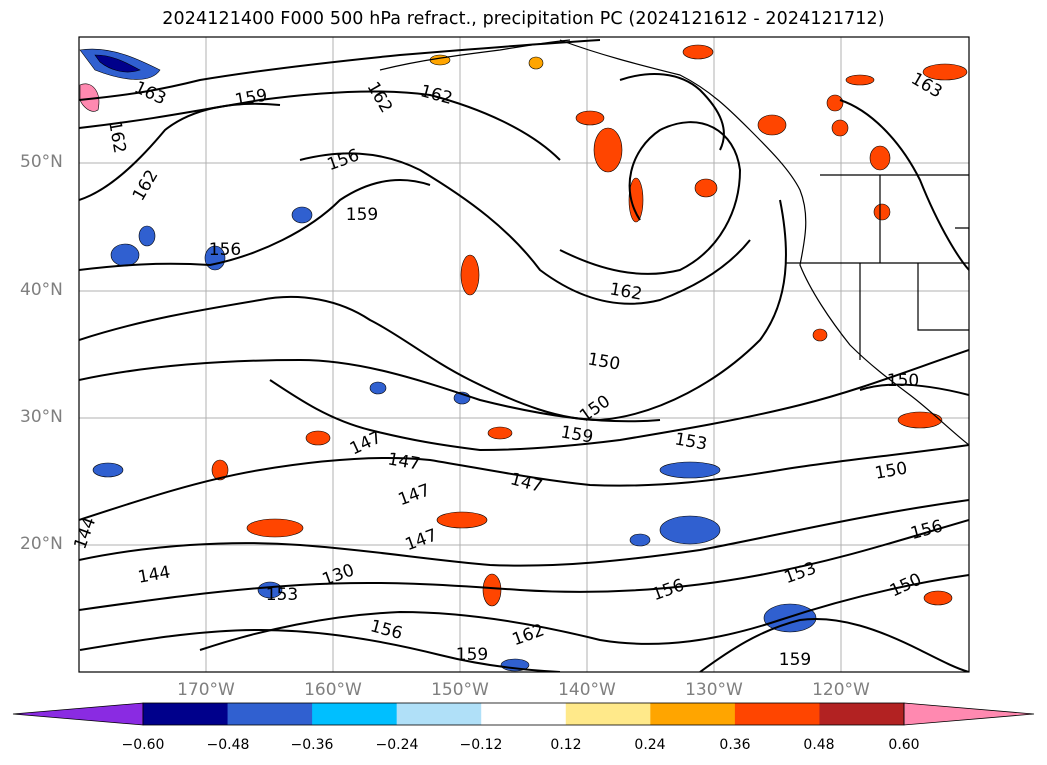 The height and width of the screenshot is (765, 1047). I want to click on lat-label-40n: 40°N, so click(41, 290).